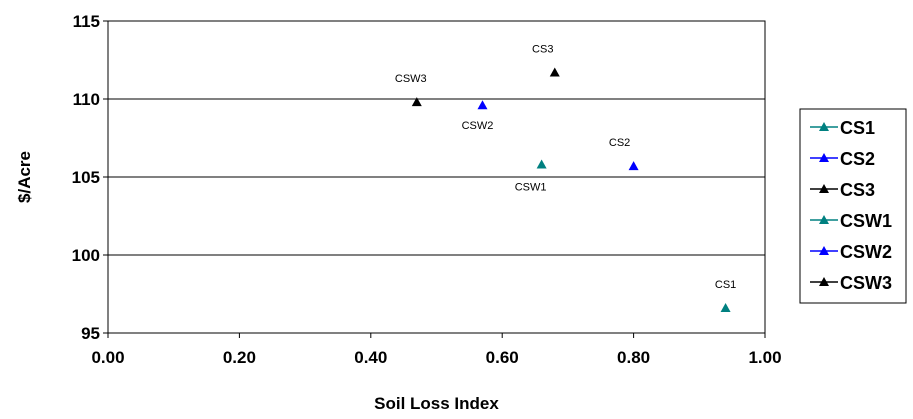 The width and height of the screenshot is (913, 419). Describe the element at coordinates (866, 283) in the screenshot. I see `legend-label-csw3: CSW3` at that location.